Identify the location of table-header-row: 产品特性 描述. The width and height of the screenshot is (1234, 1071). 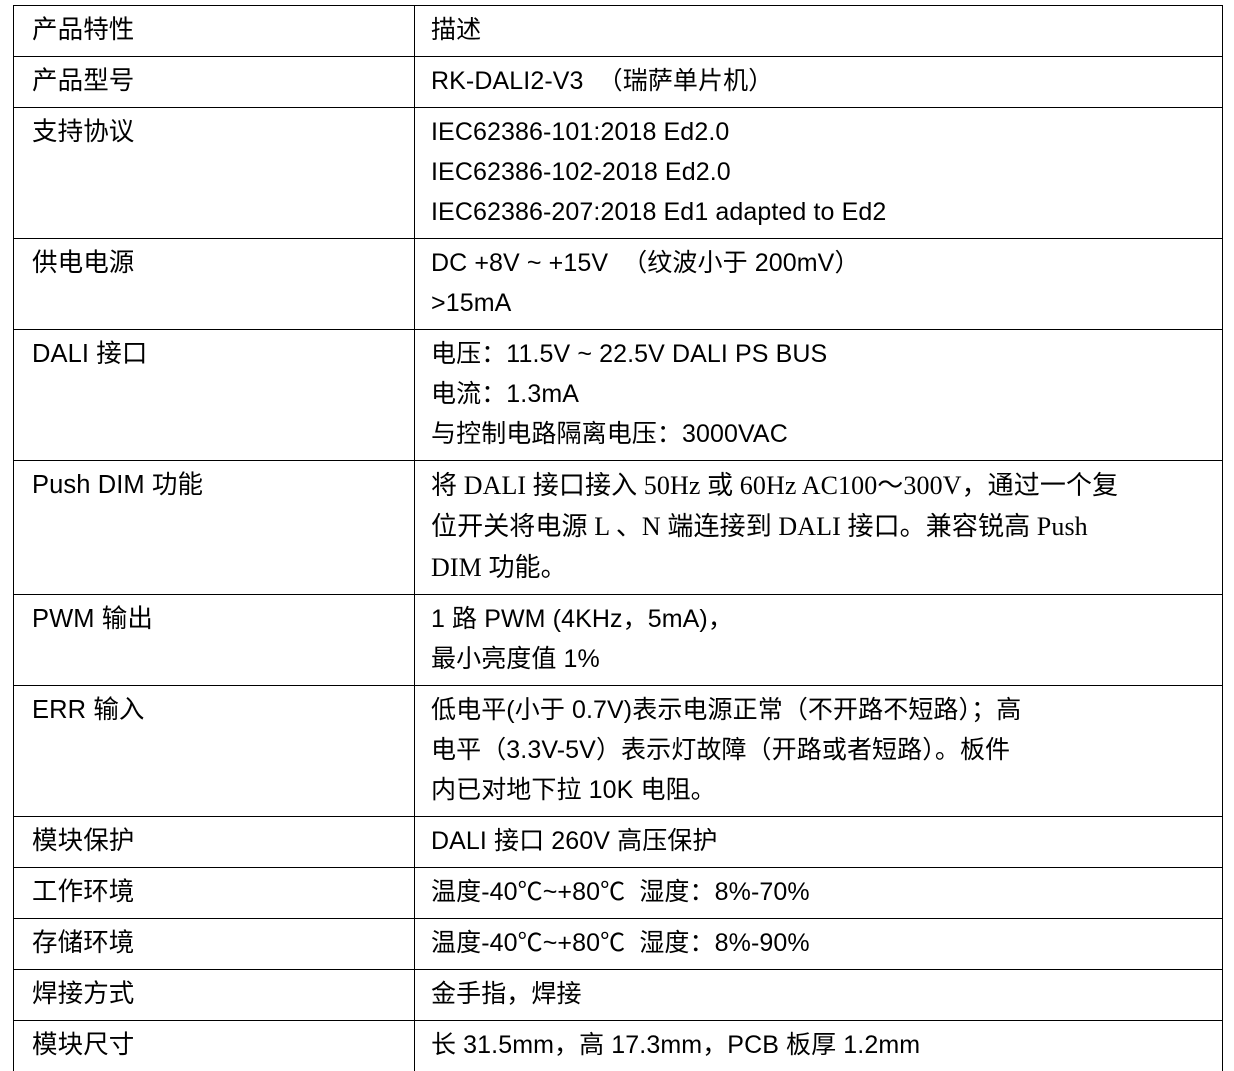
(618, 31).